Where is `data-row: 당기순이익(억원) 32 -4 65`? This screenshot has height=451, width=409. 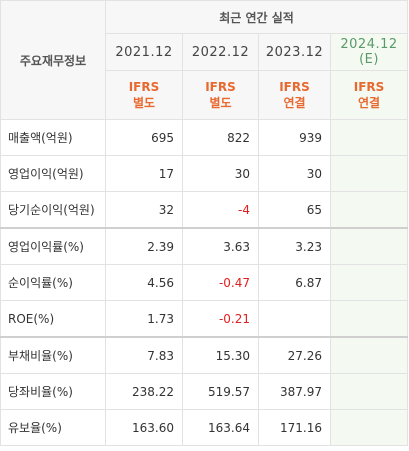
data-row: 당기순이익(억원) 32 -4 65 is located at coordinates (204, 210).